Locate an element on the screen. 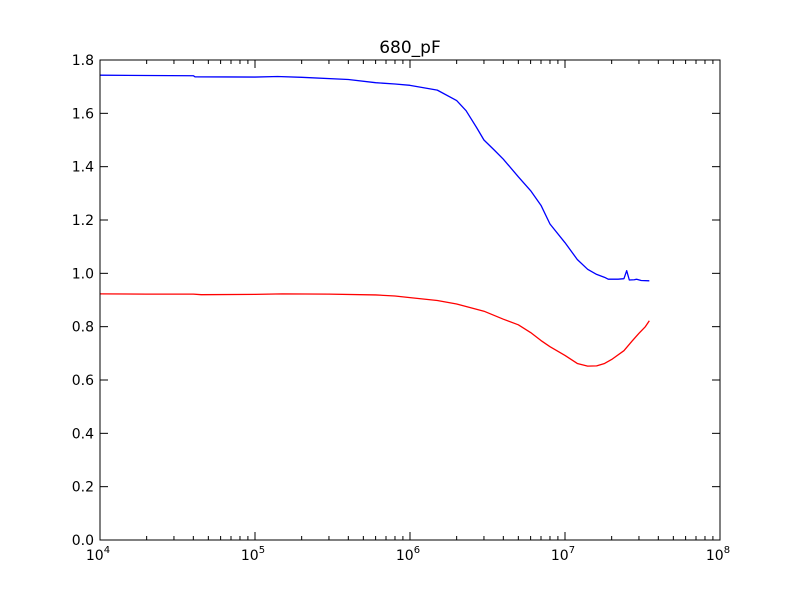 This screenshot has height=600, width=800. y-tick-label-8: 1.6 is located at coordinates (83, 114).